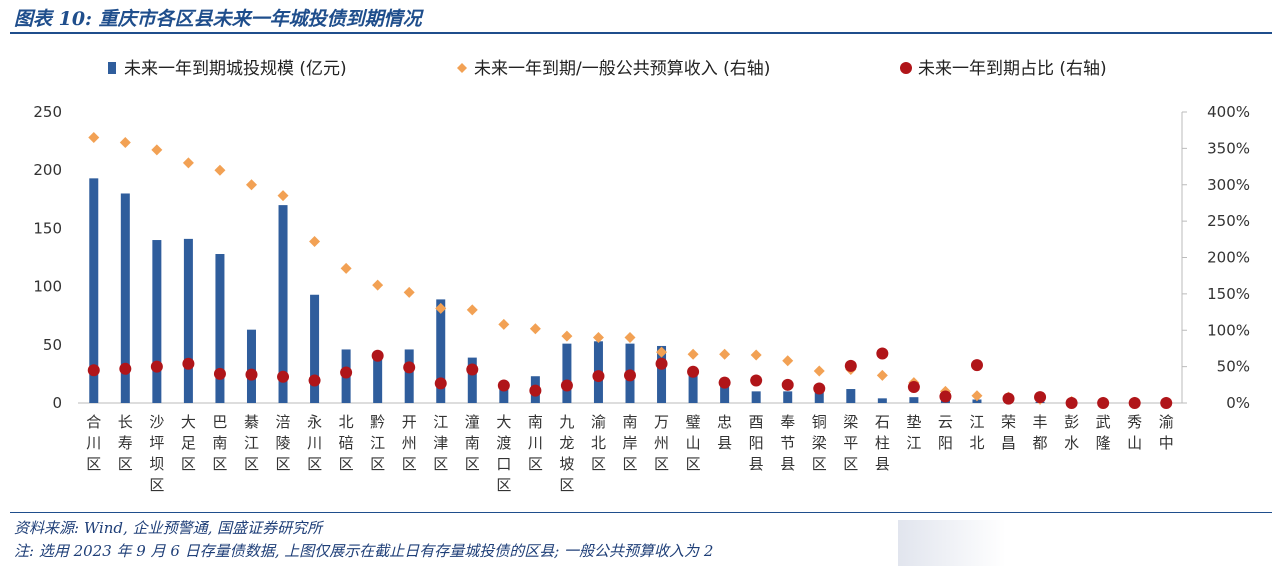 The width and height of the screenshot is (1280, 566). What do you see at coordinates (641, 512) in the screenshot?
I see `bottom-rule` at bounding box center [641, 512].